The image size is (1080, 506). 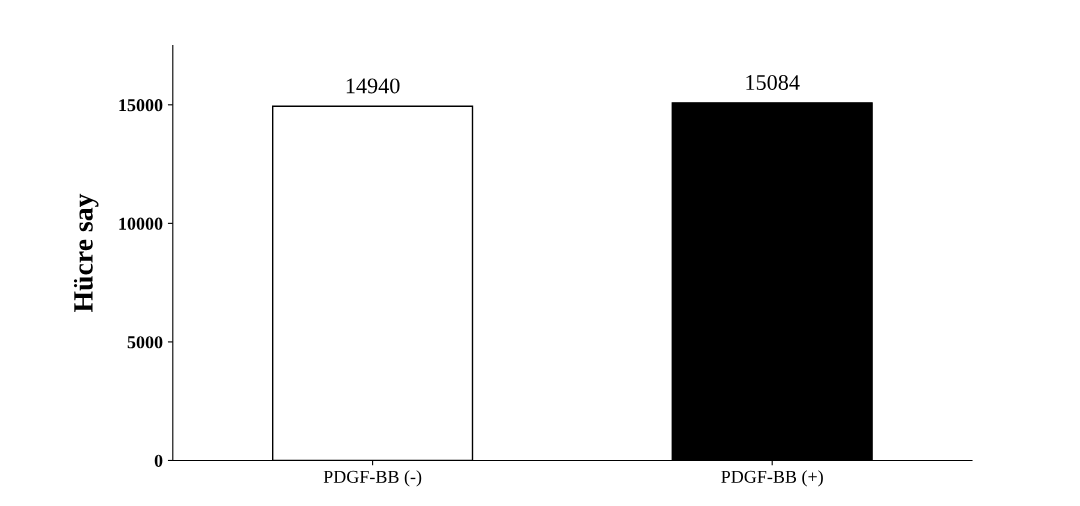 I want to click on y-axis-title: Hücre say, so click(x=86, y=253).